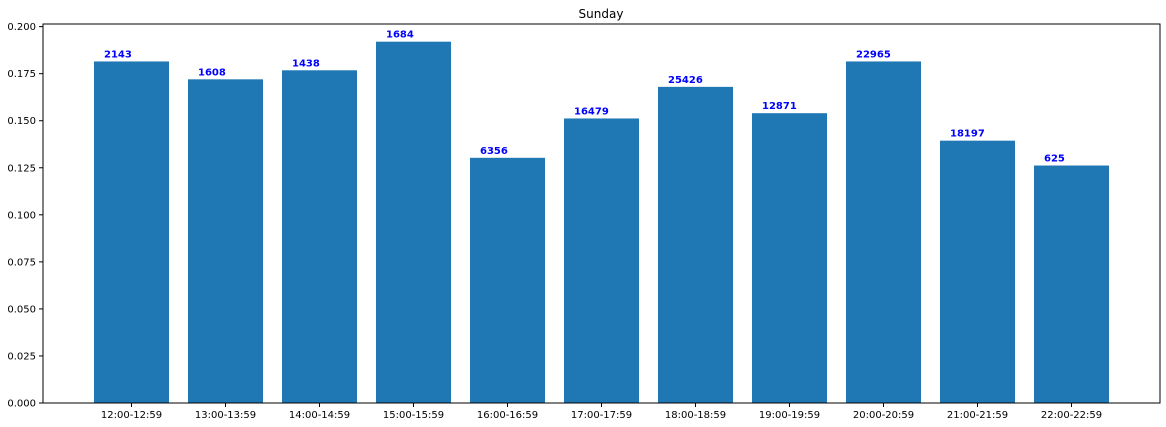 This screenshot has height=427, width=1166. What do you see at coordinates (21, 404) in the screenshot?
I see `y-tick-label-0.000: 0.000` at bounding box center [21, 404].